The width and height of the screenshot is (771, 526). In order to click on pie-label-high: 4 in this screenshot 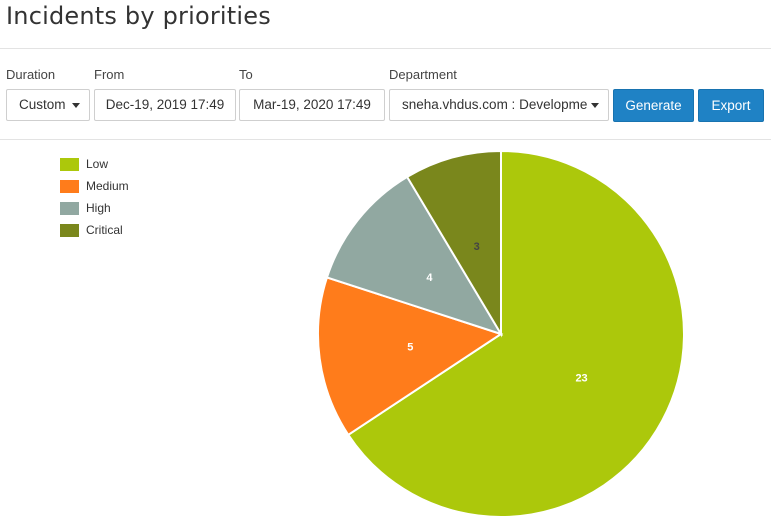, I will do `click(429, 278)`.